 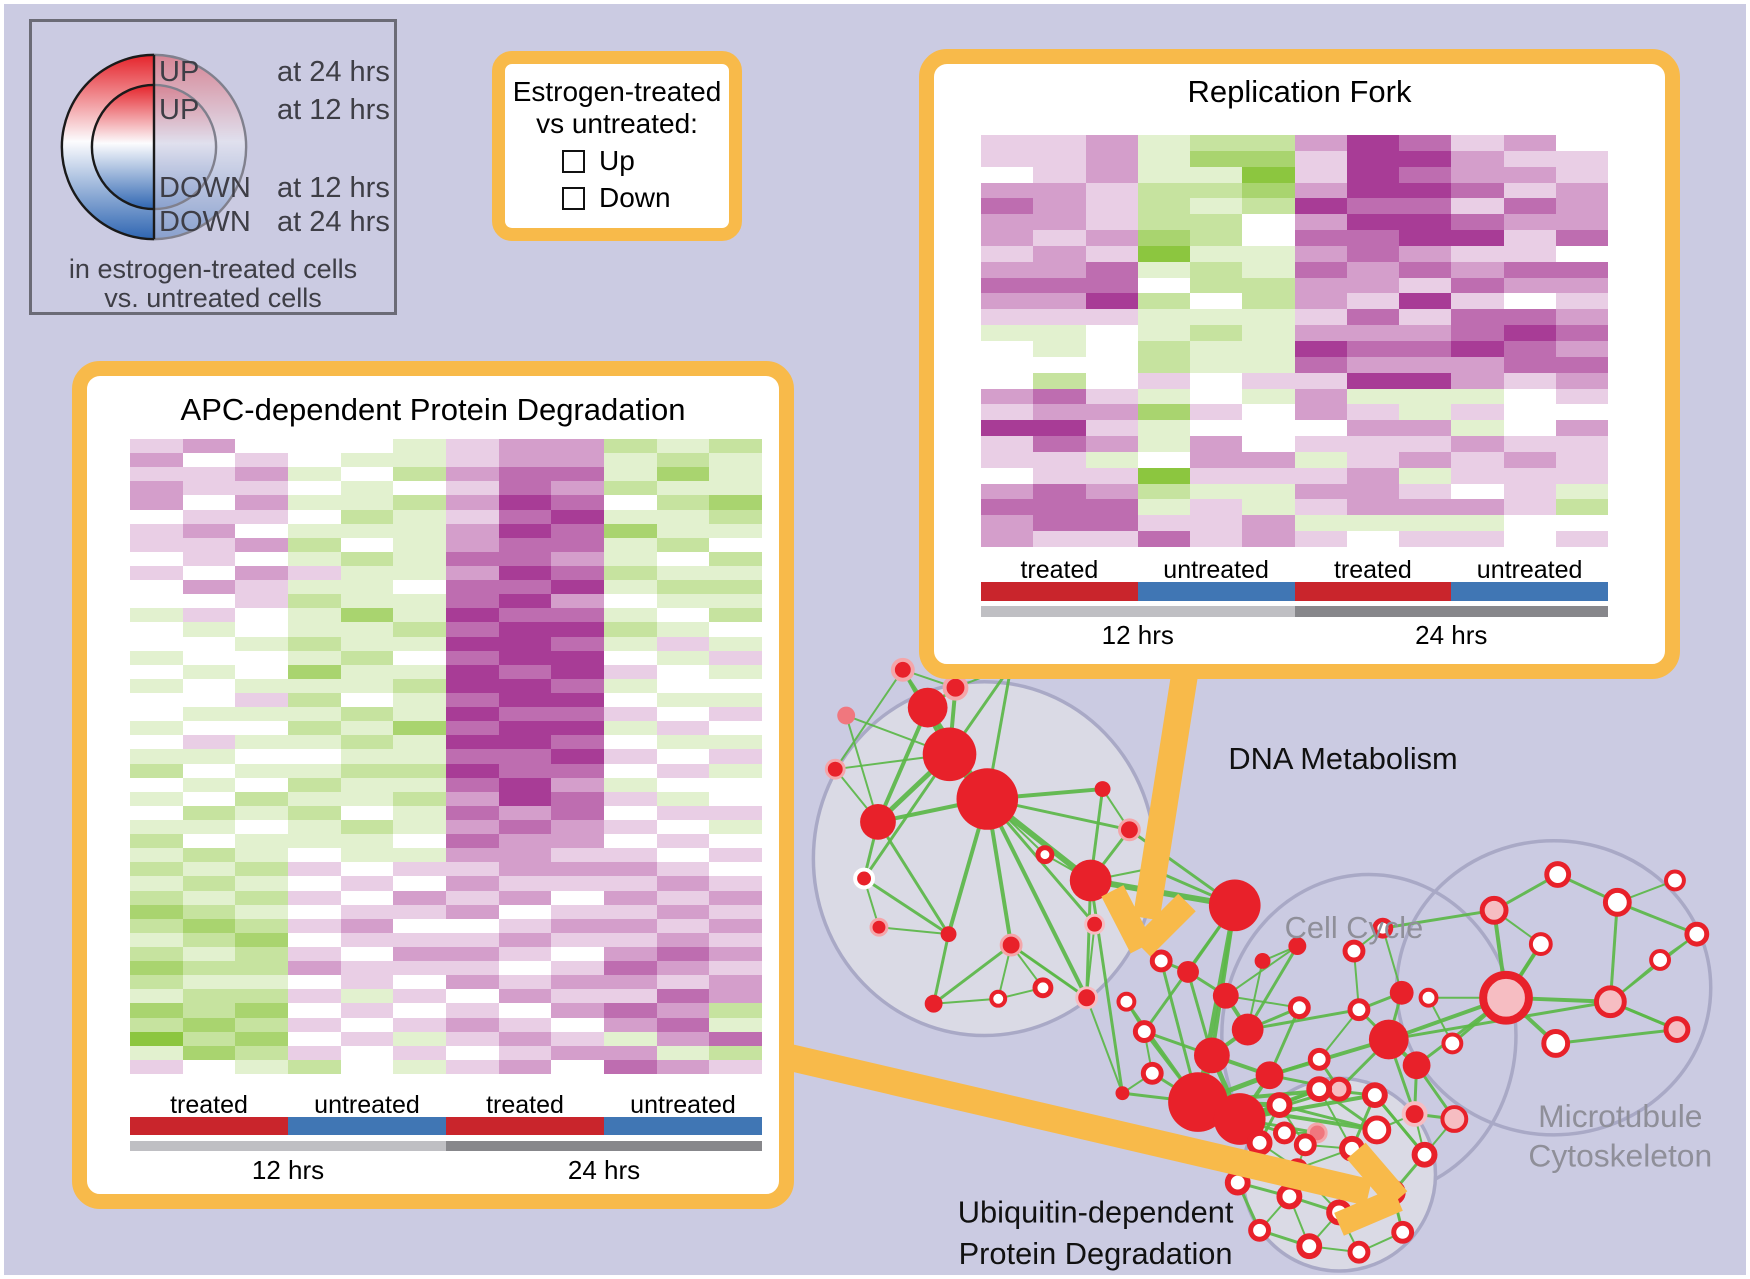 What do you see at coordinates (573, 161) in the screenshot?
I see `up-color-swatch` at bounding box center [573, 161].